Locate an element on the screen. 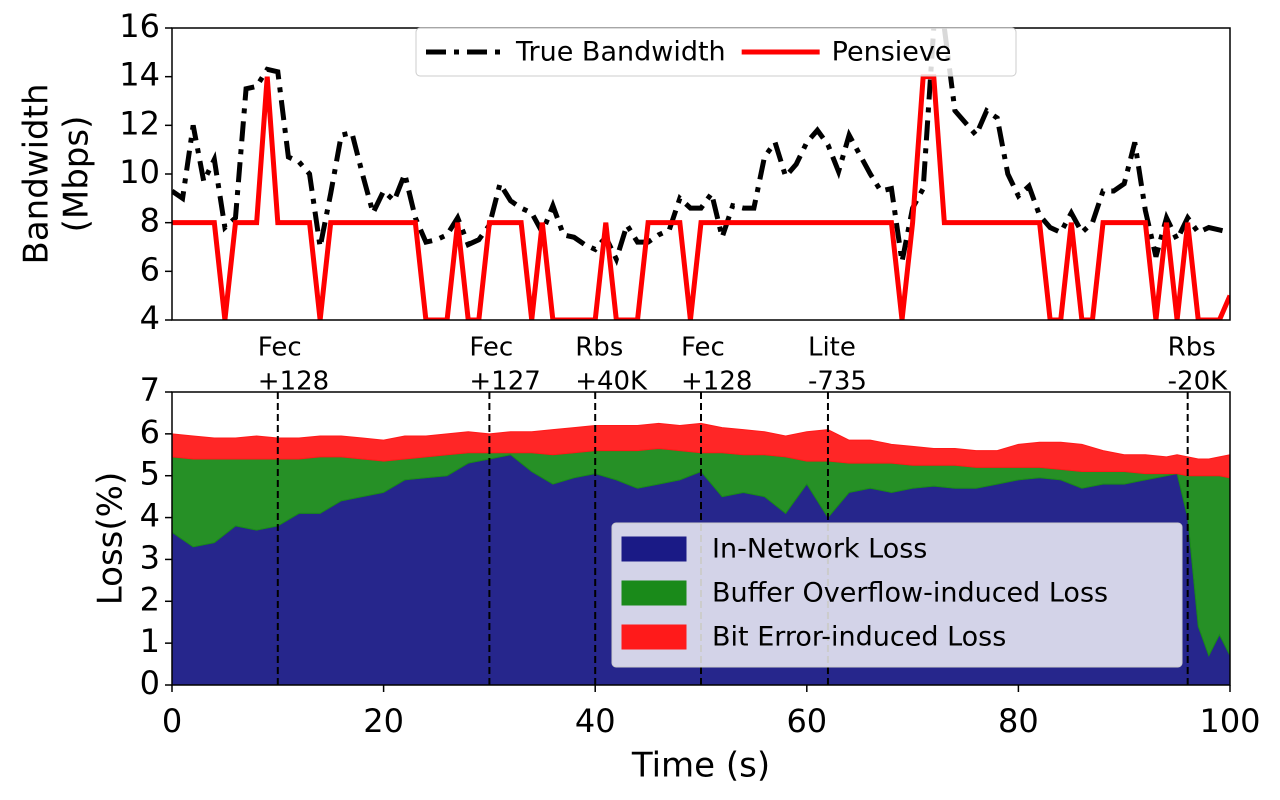  y-axis-label: Bandwidth (Mbps) is located at coordinates (57, 173).